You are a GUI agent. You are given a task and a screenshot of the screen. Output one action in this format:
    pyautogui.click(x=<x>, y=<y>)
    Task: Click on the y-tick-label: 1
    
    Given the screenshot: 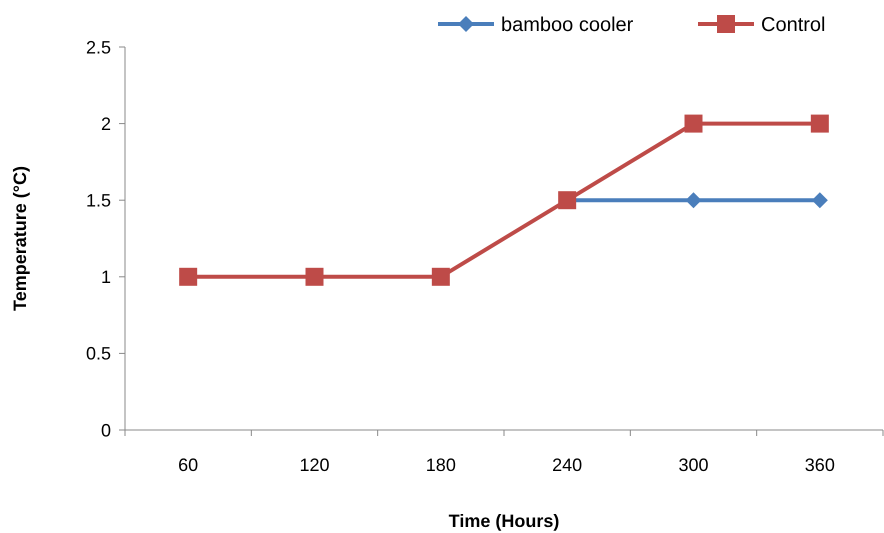 What is the action you would take?
    pyautogui.click(x=105, y=277)
    